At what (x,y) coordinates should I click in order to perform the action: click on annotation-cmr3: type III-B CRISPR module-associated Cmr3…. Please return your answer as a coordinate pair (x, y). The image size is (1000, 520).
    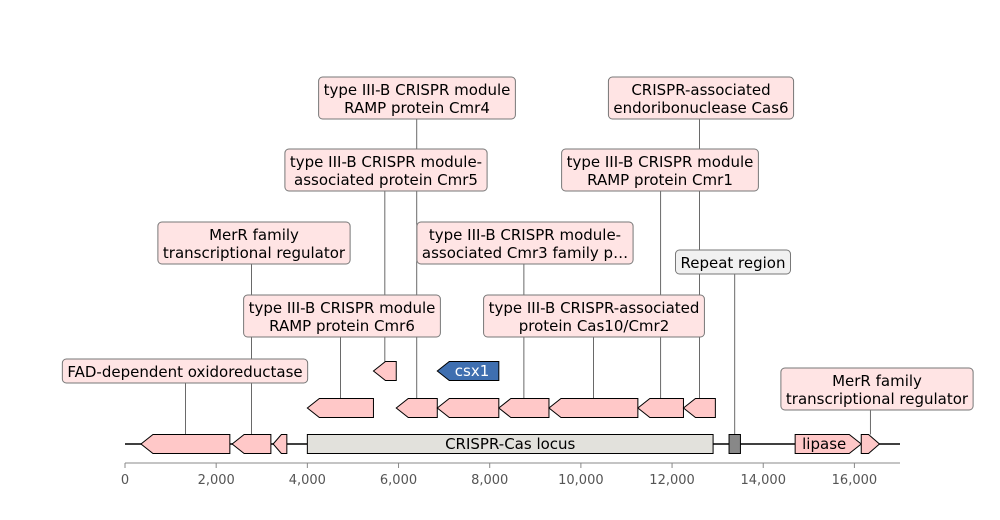
    Looking at the image, I should click on (525, 243).